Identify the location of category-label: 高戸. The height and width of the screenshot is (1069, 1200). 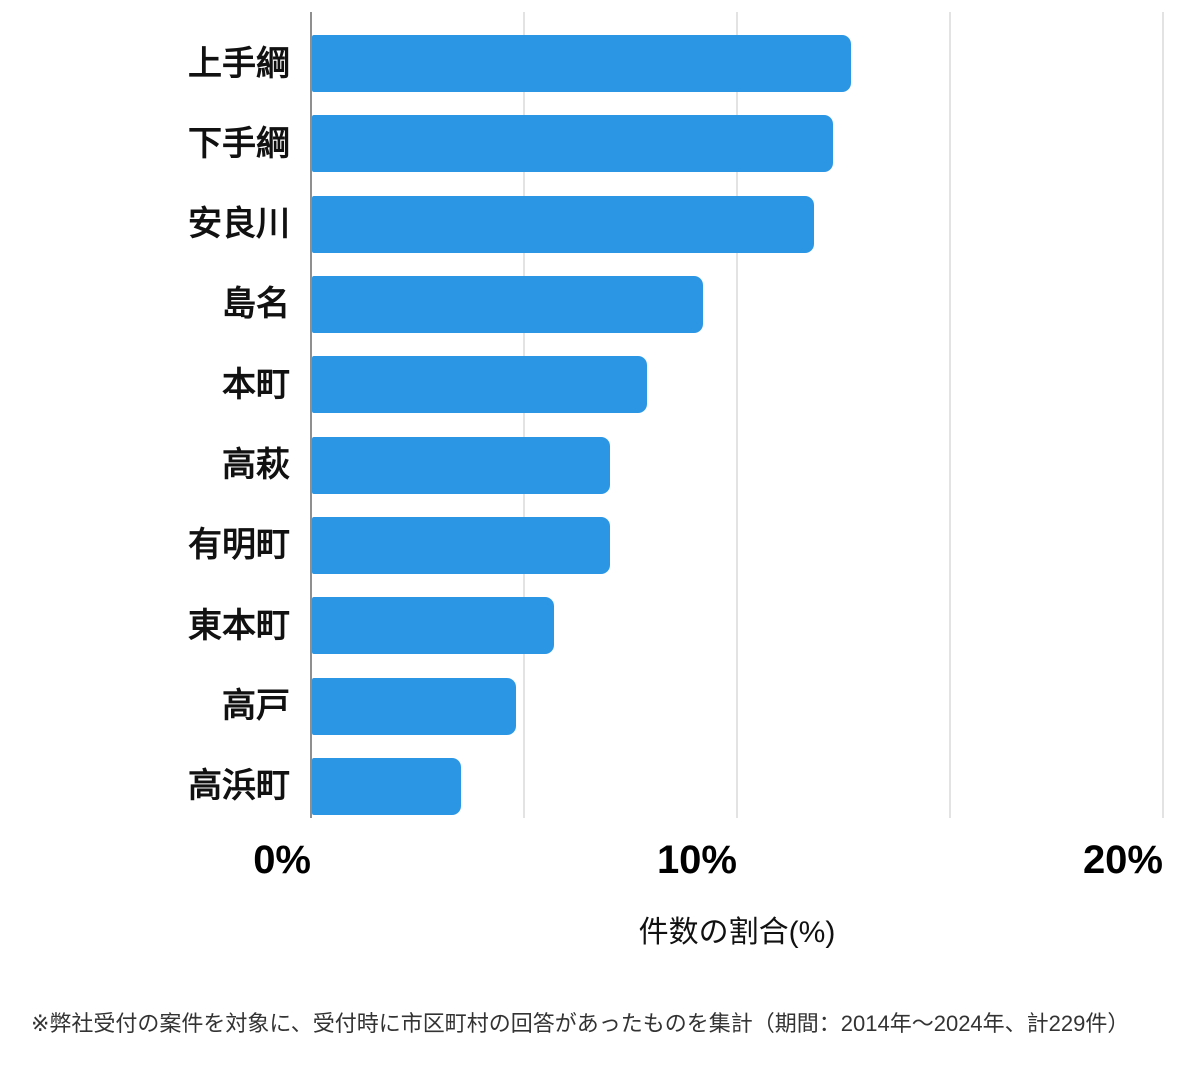
(256, 706).